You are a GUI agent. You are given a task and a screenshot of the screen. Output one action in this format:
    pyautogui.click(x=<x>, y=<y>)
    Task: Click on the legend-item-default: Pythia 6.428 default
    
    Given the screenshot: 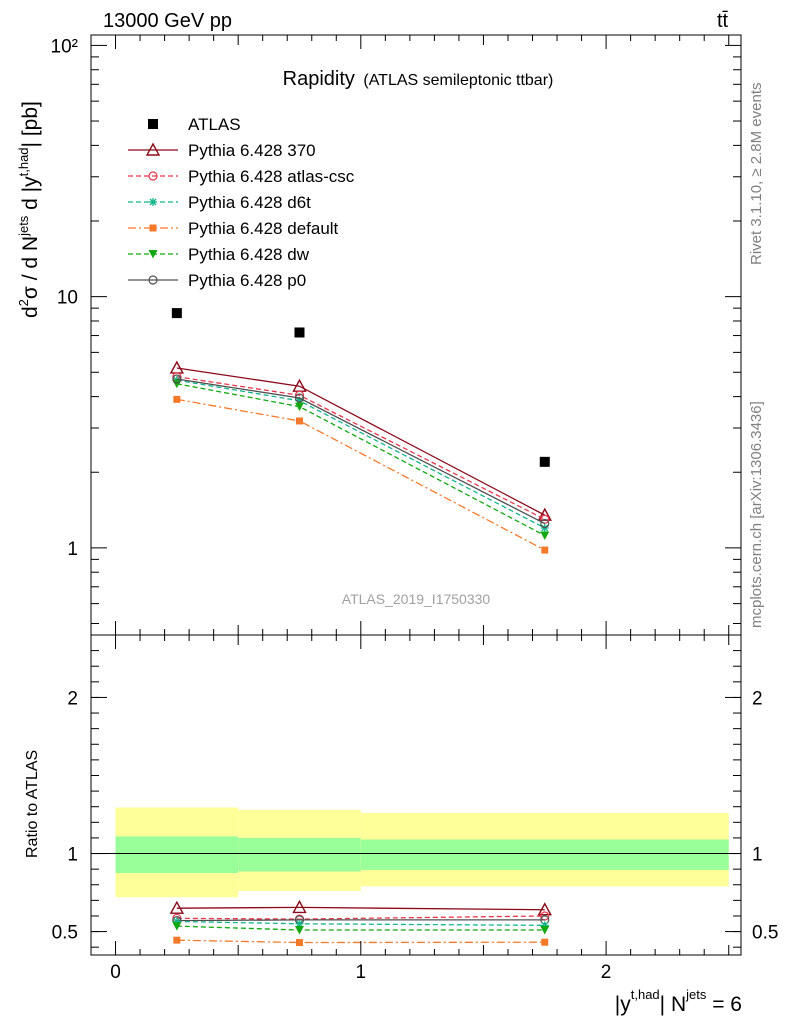 What is the action you would take?
    pyautogui.click(x=233, y=228)
    